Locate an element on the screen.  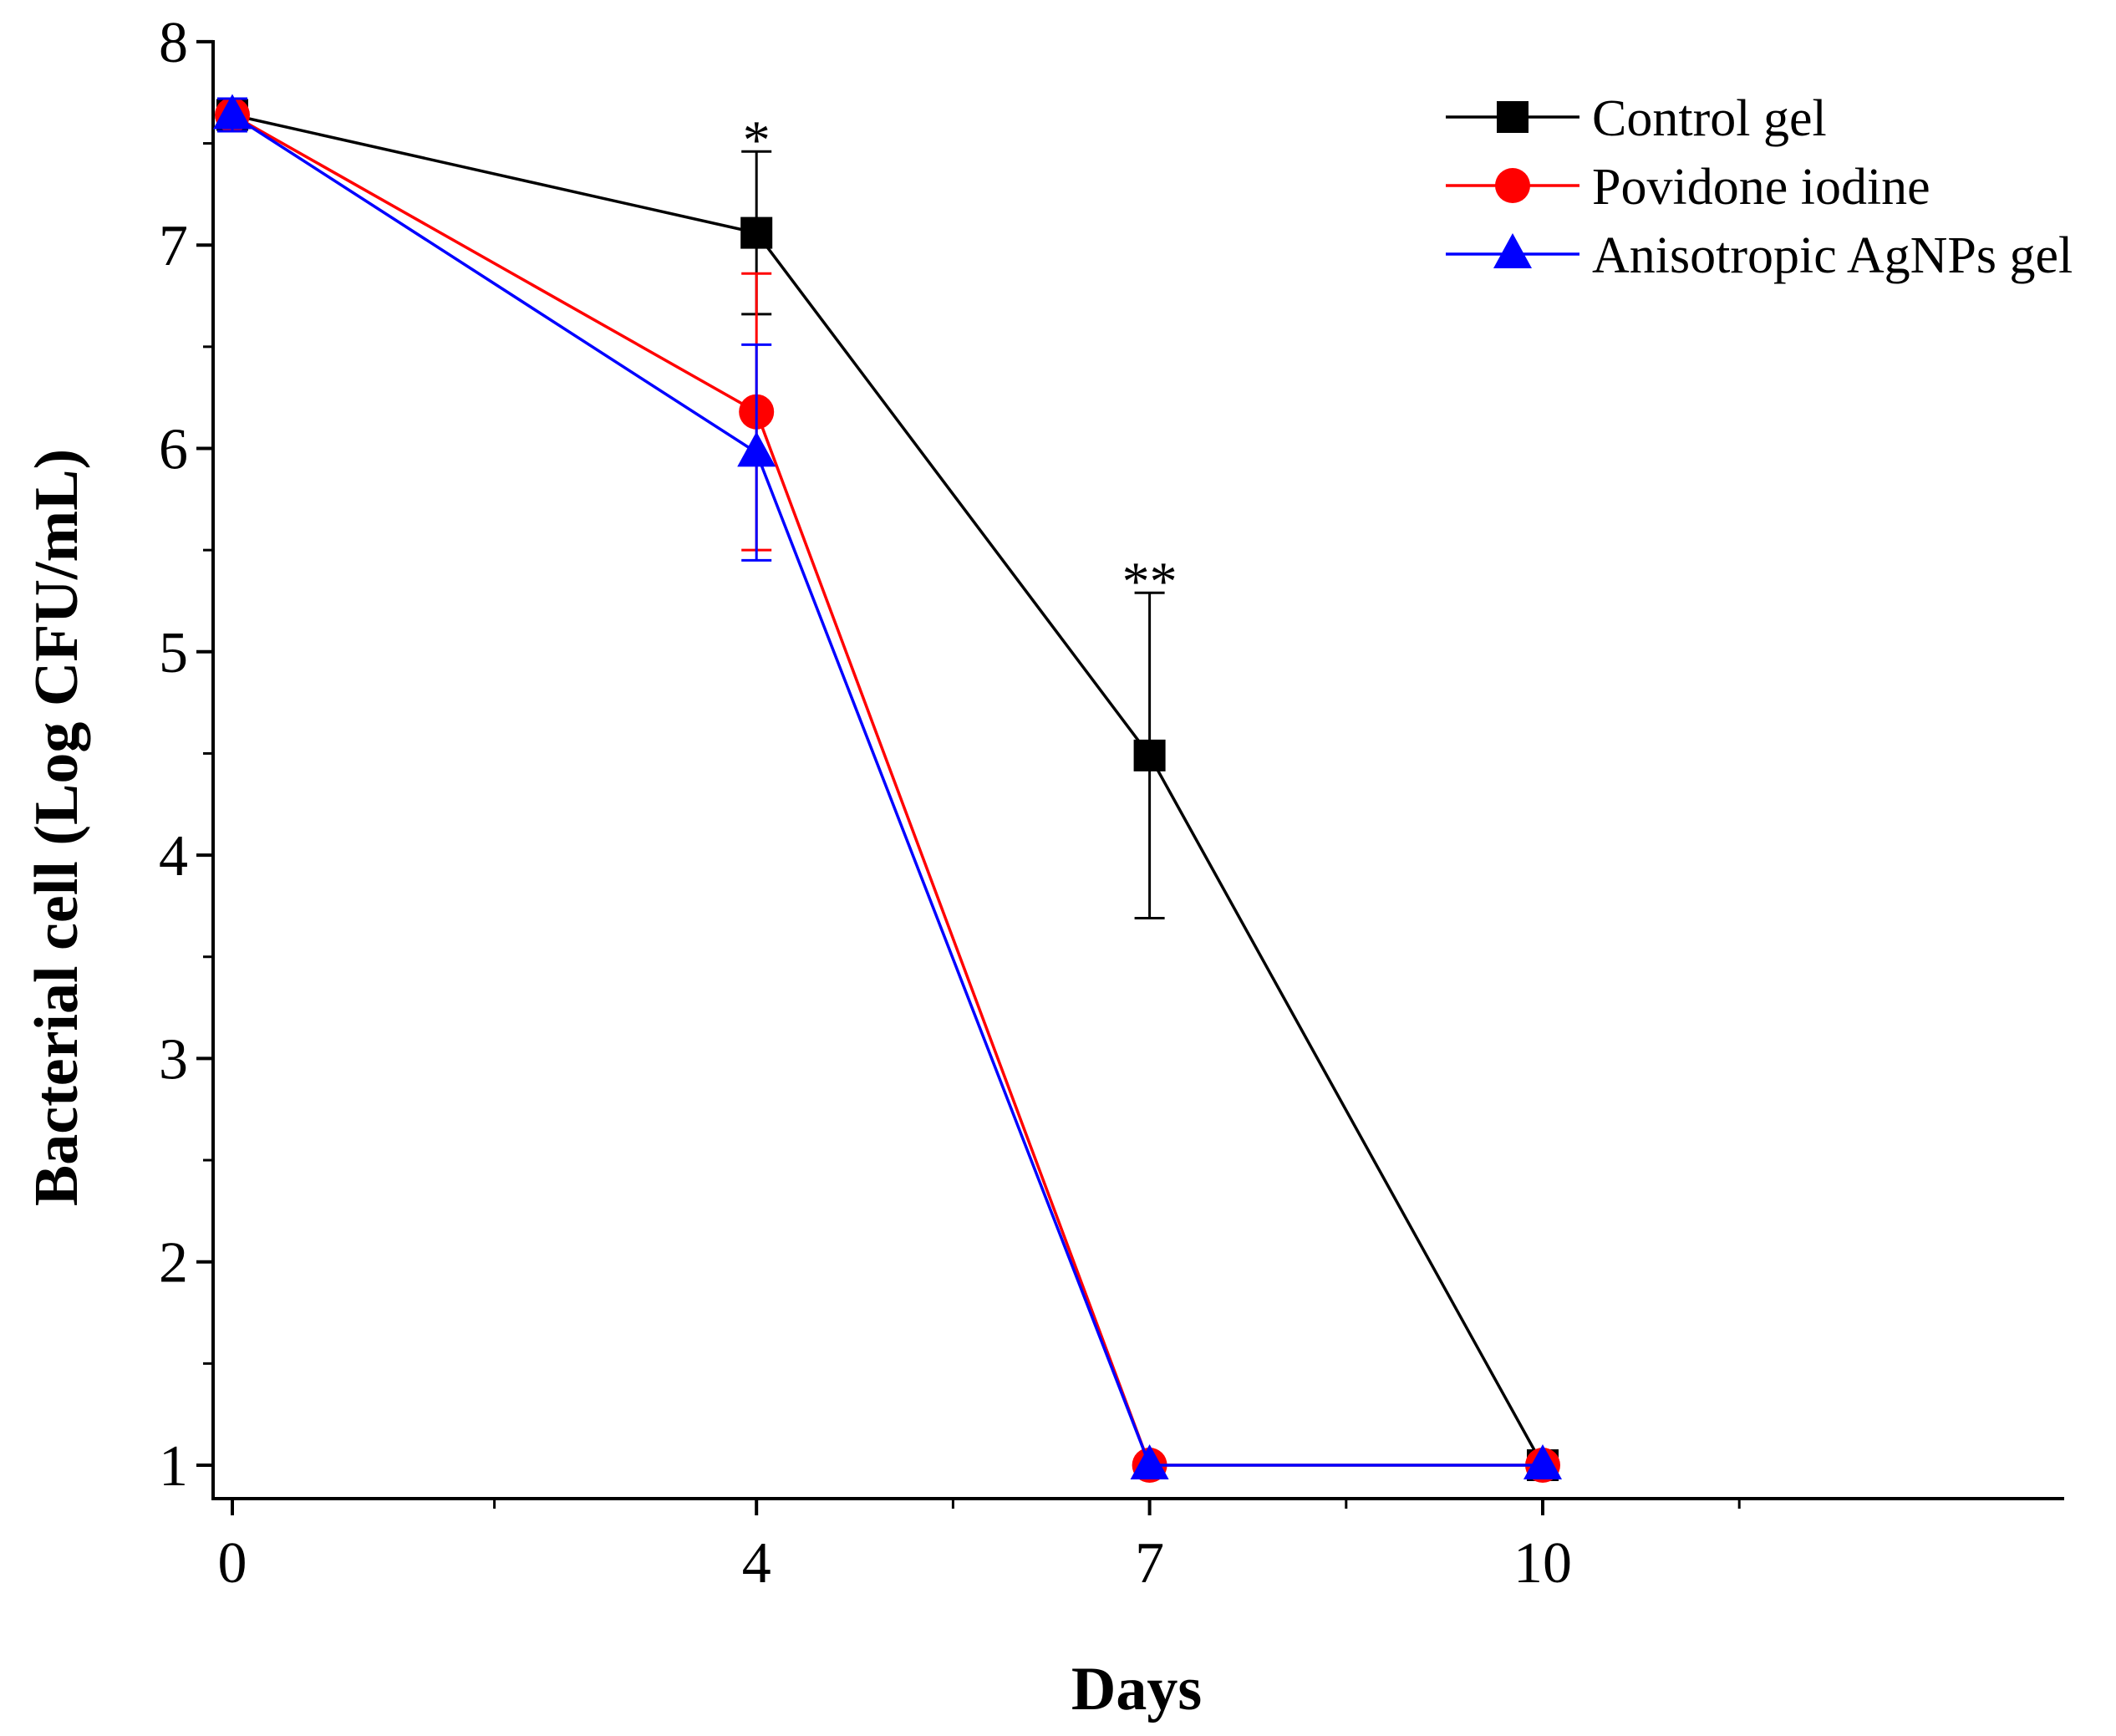
legend-entry-2: Anisotropic AgNPs gel is located at coordinates (1759, 255).